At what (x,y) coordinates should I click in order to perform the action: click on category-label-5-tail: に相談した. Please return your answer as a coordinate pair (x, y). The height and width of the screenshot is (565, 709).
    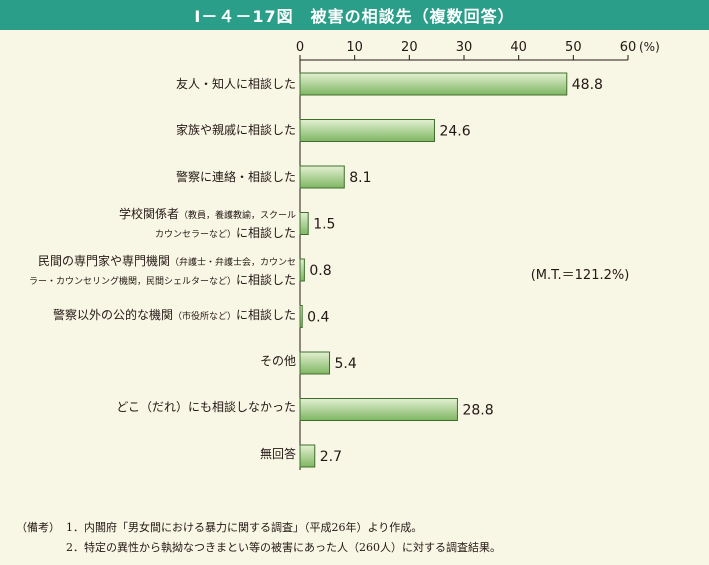
    Looking at the image, I should click on (265, 315).